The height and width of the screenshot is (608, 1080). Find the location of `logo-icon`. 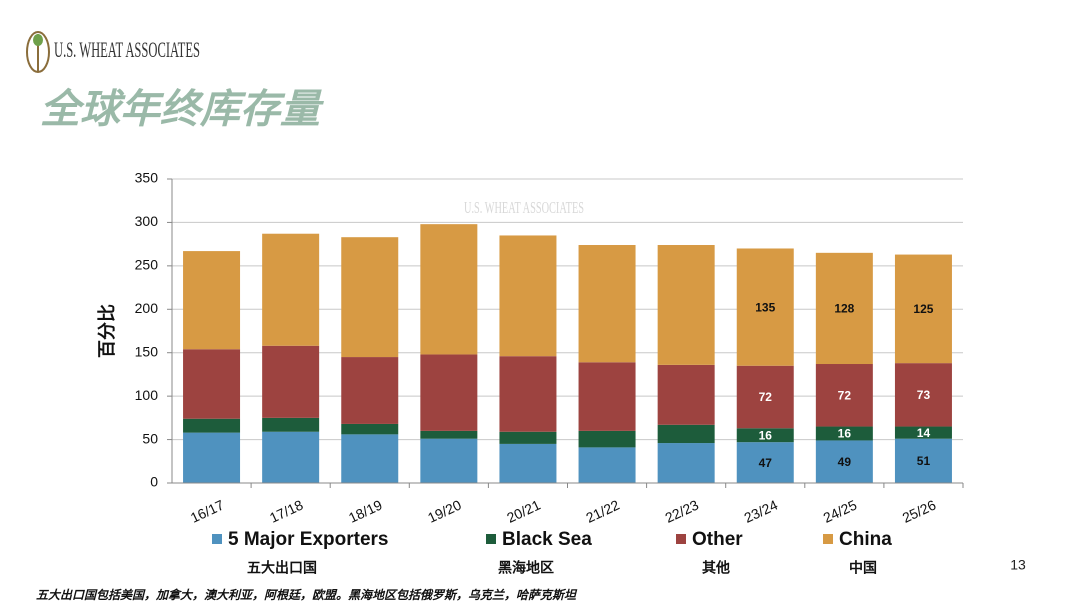

logo-icon is located at coordinates (38, 40).